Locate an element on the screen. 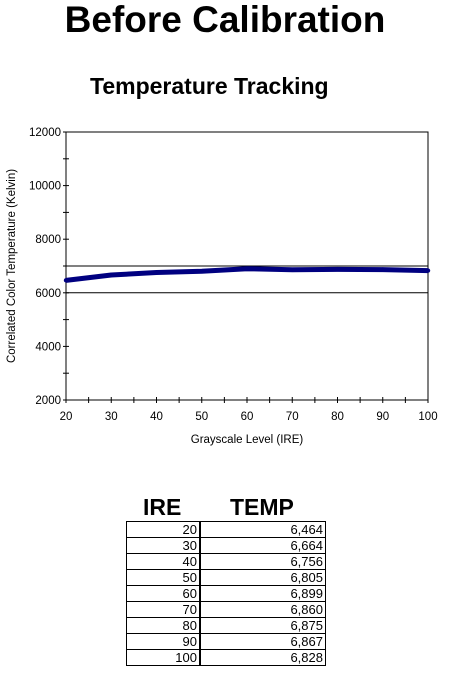 The height and width of the screenshot is (697, 450). x-tick-label: 60 is located at coordinates (247, 417).